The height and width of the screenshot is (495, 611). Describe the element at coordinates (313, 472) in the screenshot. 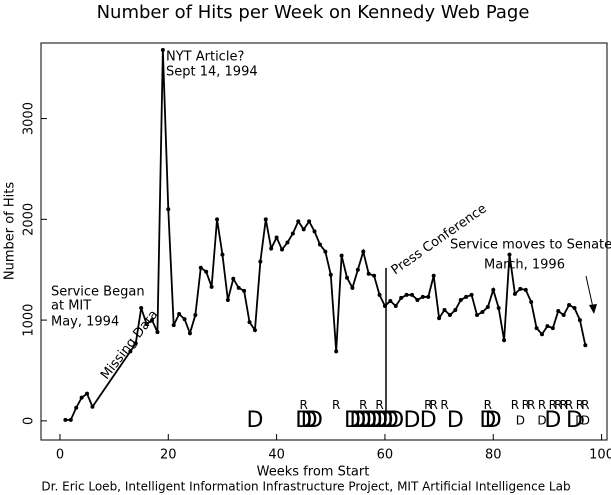

I see `x-axis-label: Weeks from Start` at that location.